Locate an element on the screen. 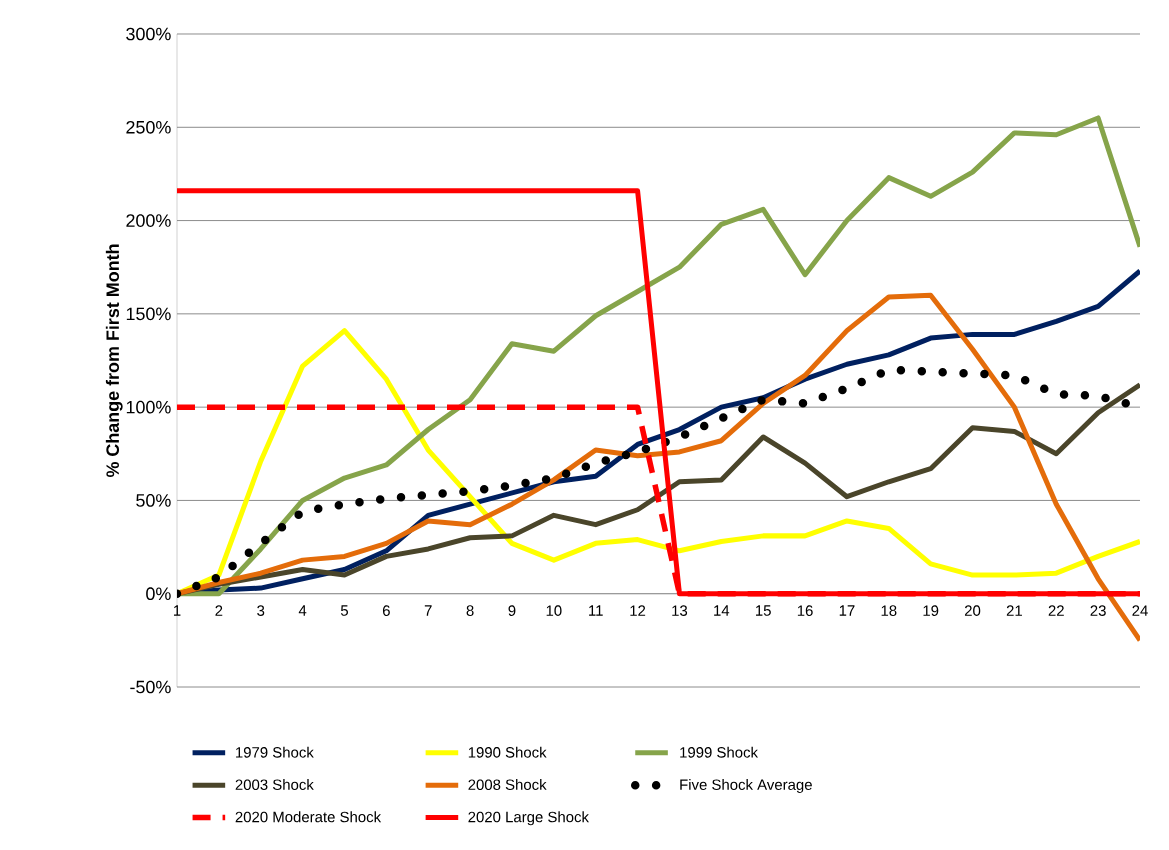 The height and width of the screenshot is (850, 1169). y-tick-label: 300% is located at coordinates (148, 34).